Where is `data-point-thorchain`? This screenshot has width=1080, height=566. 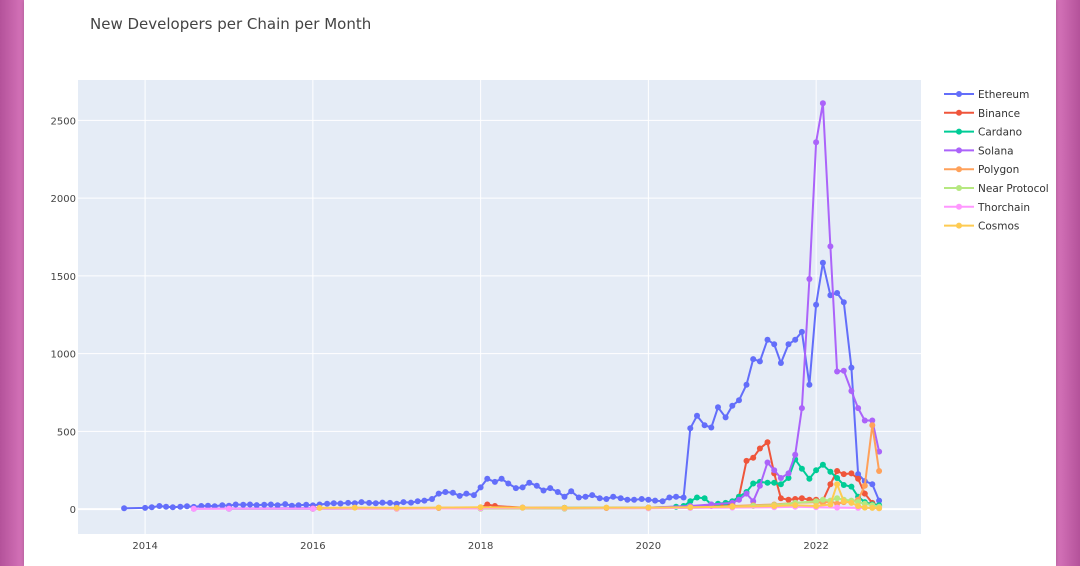 data-point-thorchain is located at coordinates (193, 508).